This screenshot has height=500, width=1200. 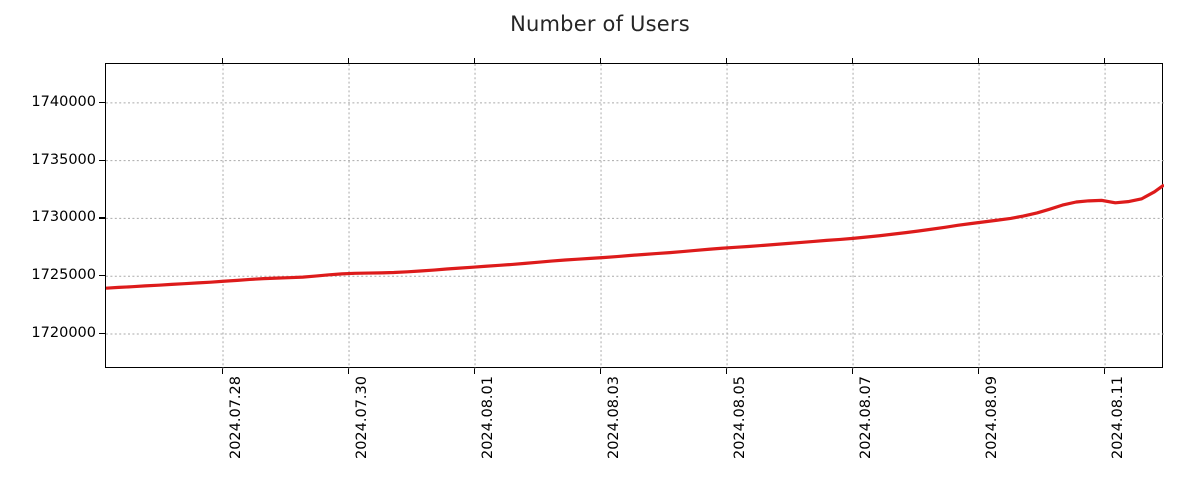 I want to click on x-axis-tick-label: 2024.08.09, so click(x=992, y=418).